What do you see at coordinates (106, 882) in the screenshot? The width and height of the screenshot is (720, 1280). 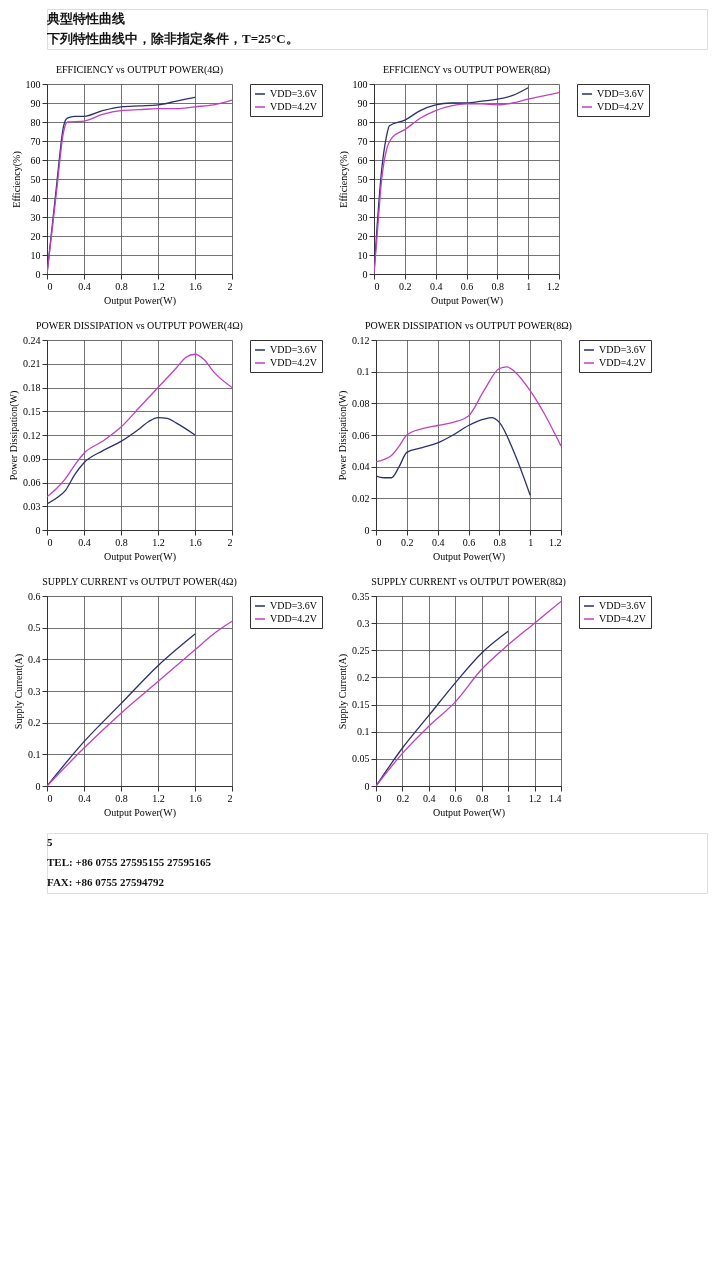 I see `text: FAX: +86 0755 27594792` at bounding box center [106, 882].